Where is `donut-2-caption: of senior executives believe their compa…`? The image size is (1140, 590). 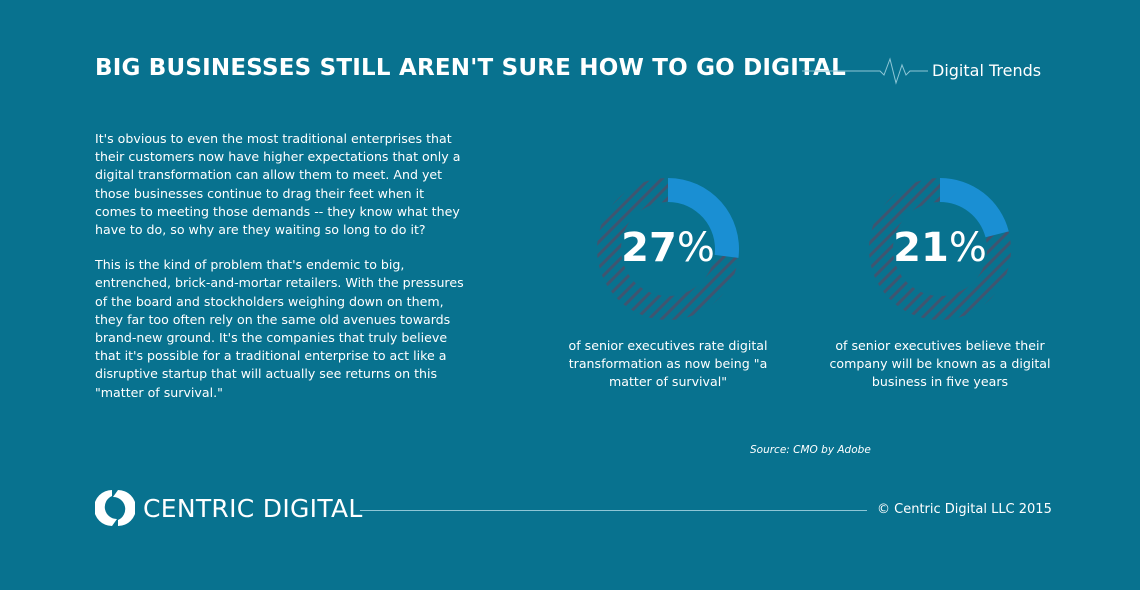
donut-2-caption: of senior executives believe their compa… is located at coordinates (940, 363).